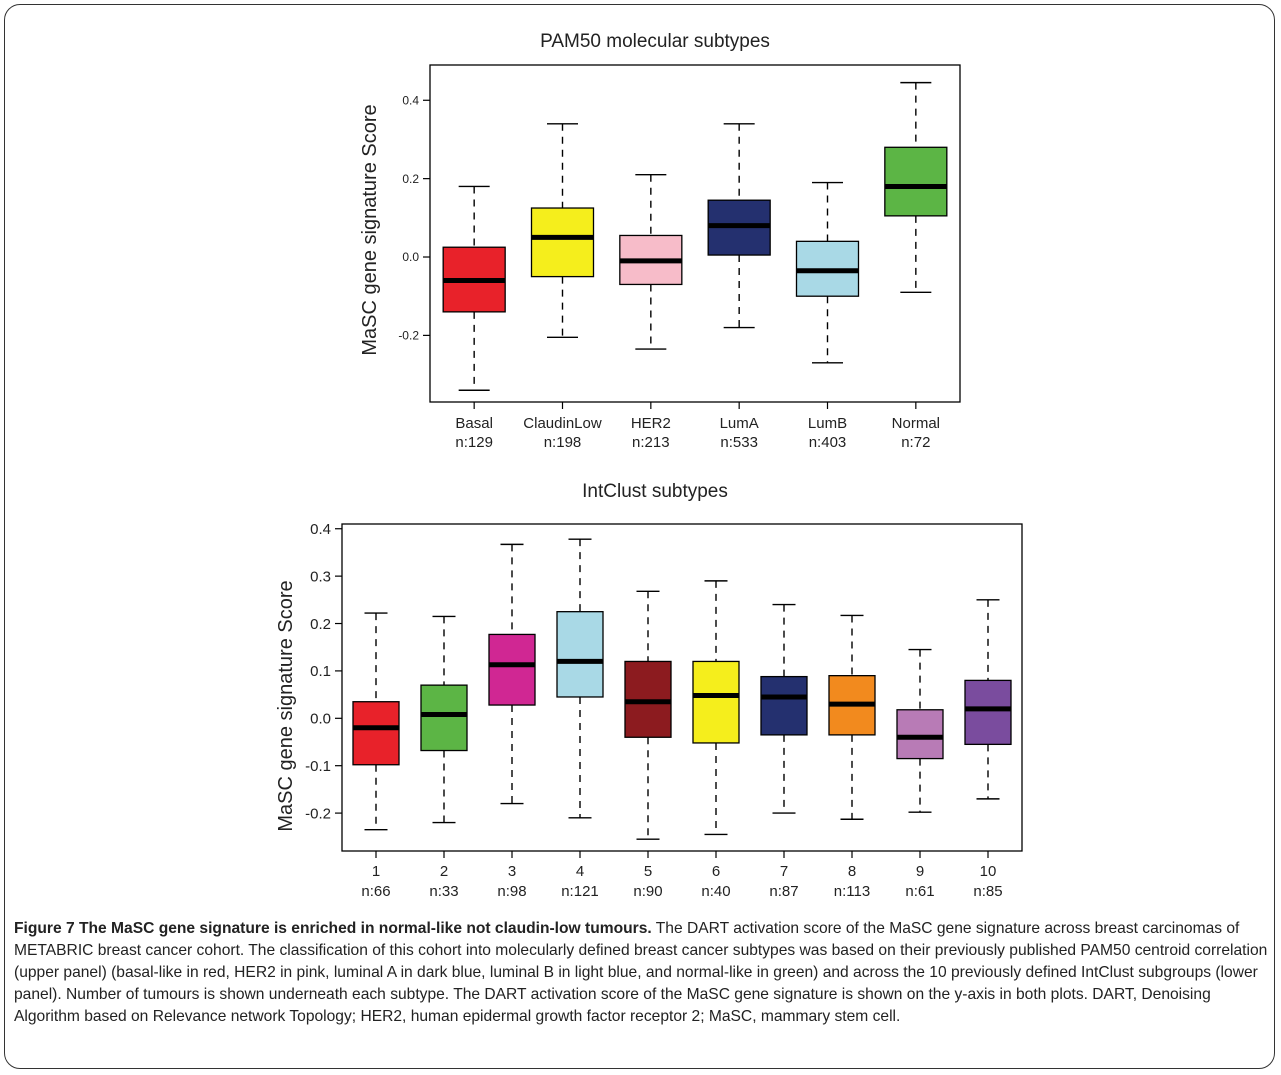  What do you see at coordinates (651, 442) in the screenshot?
I see `x-sample-count-label: n:213` at bounding box center [651, 442].